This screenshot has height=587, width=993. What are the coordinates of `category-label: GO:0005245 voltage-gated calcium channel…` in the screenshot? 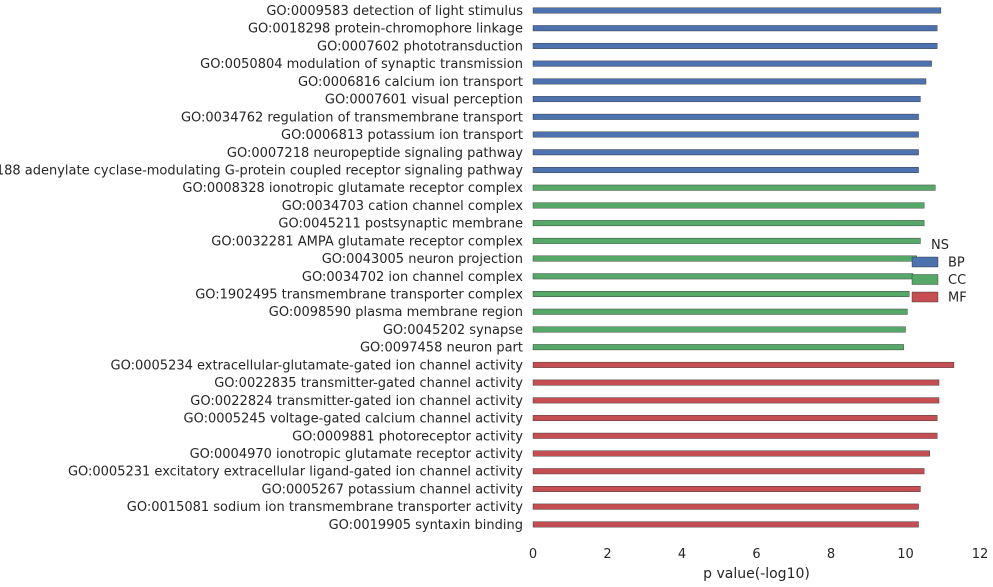 It's located at (354, 419).